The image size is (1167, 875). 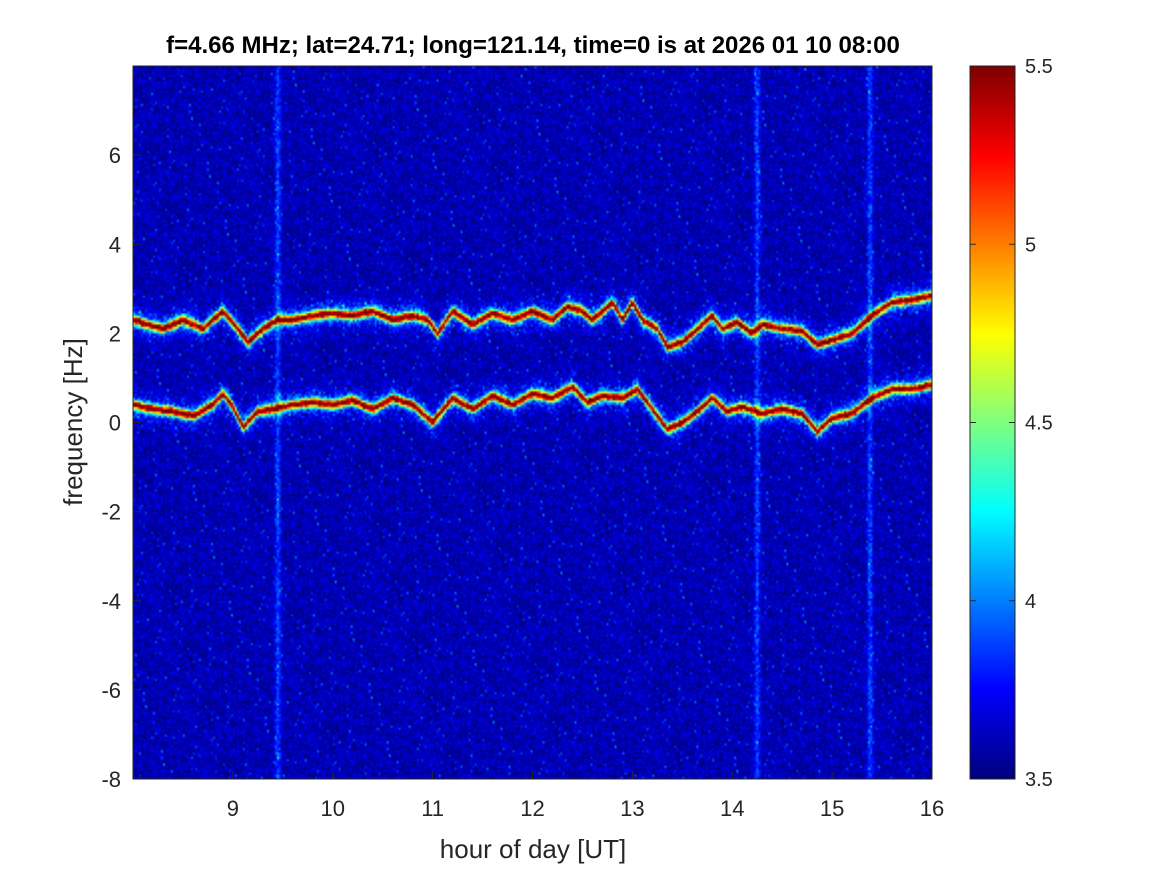 What do you see at coordinates (115, 423) in the screenshot?
I see `y-tick-label: 0` at bounding box center [115, 423].